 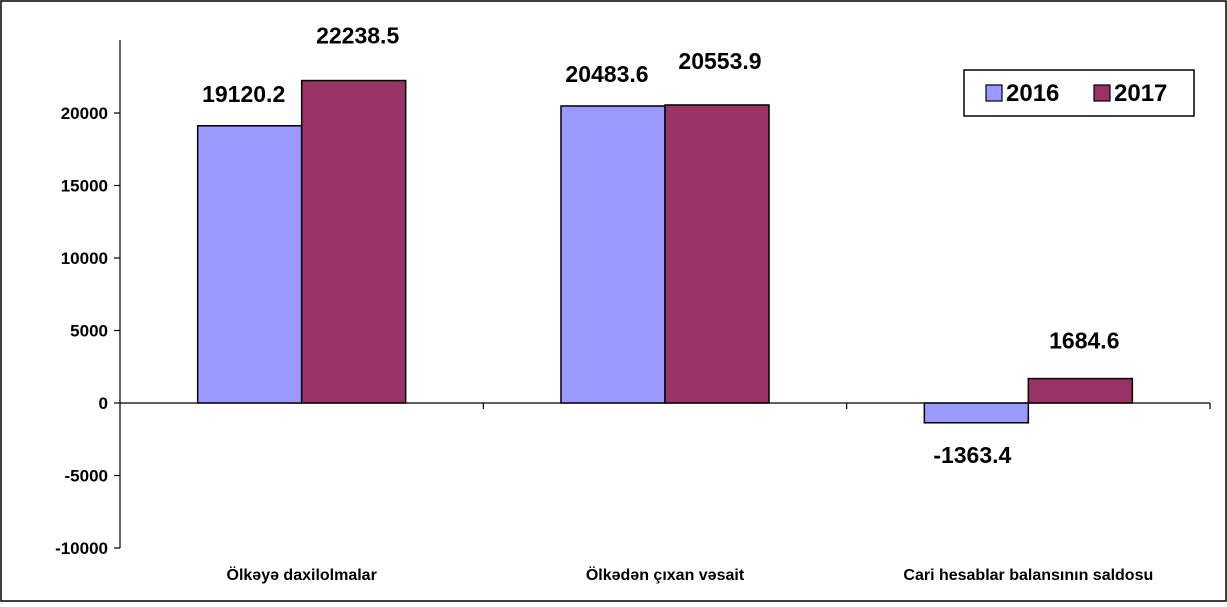 What do you see at coordinates (84, 258) in the screenshot?
I see `y-tick-label: 10000` at bounding box center [84, 258].